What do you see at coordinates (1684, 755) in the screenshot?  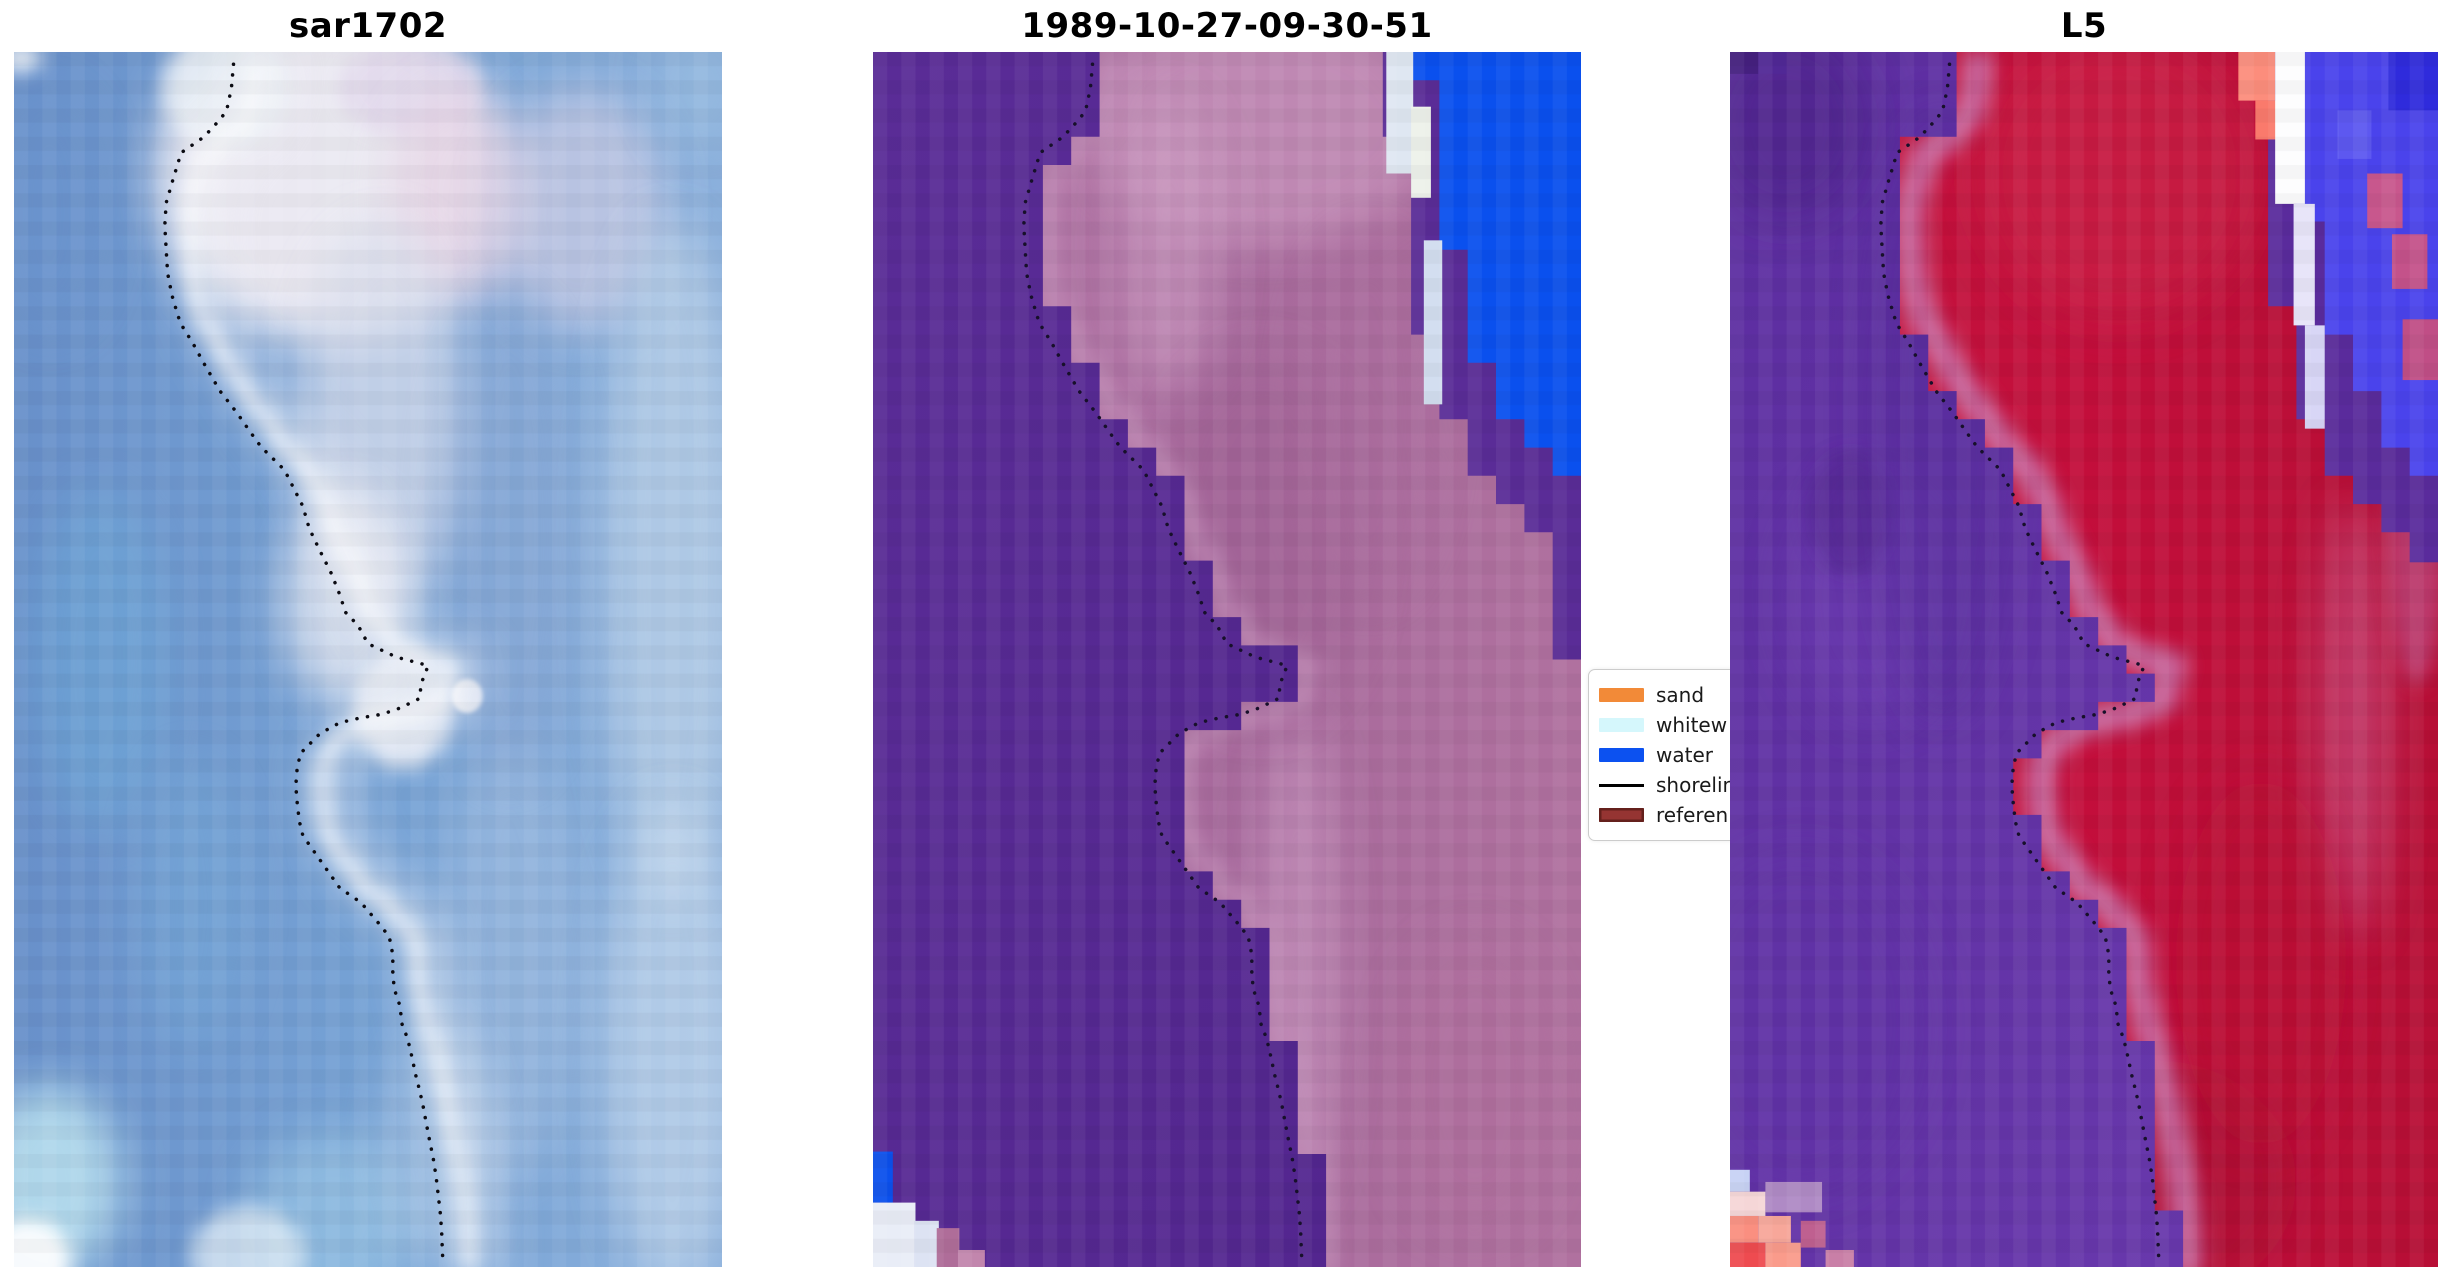 I see `legend-label: water` at bounding box center [1684, 755].